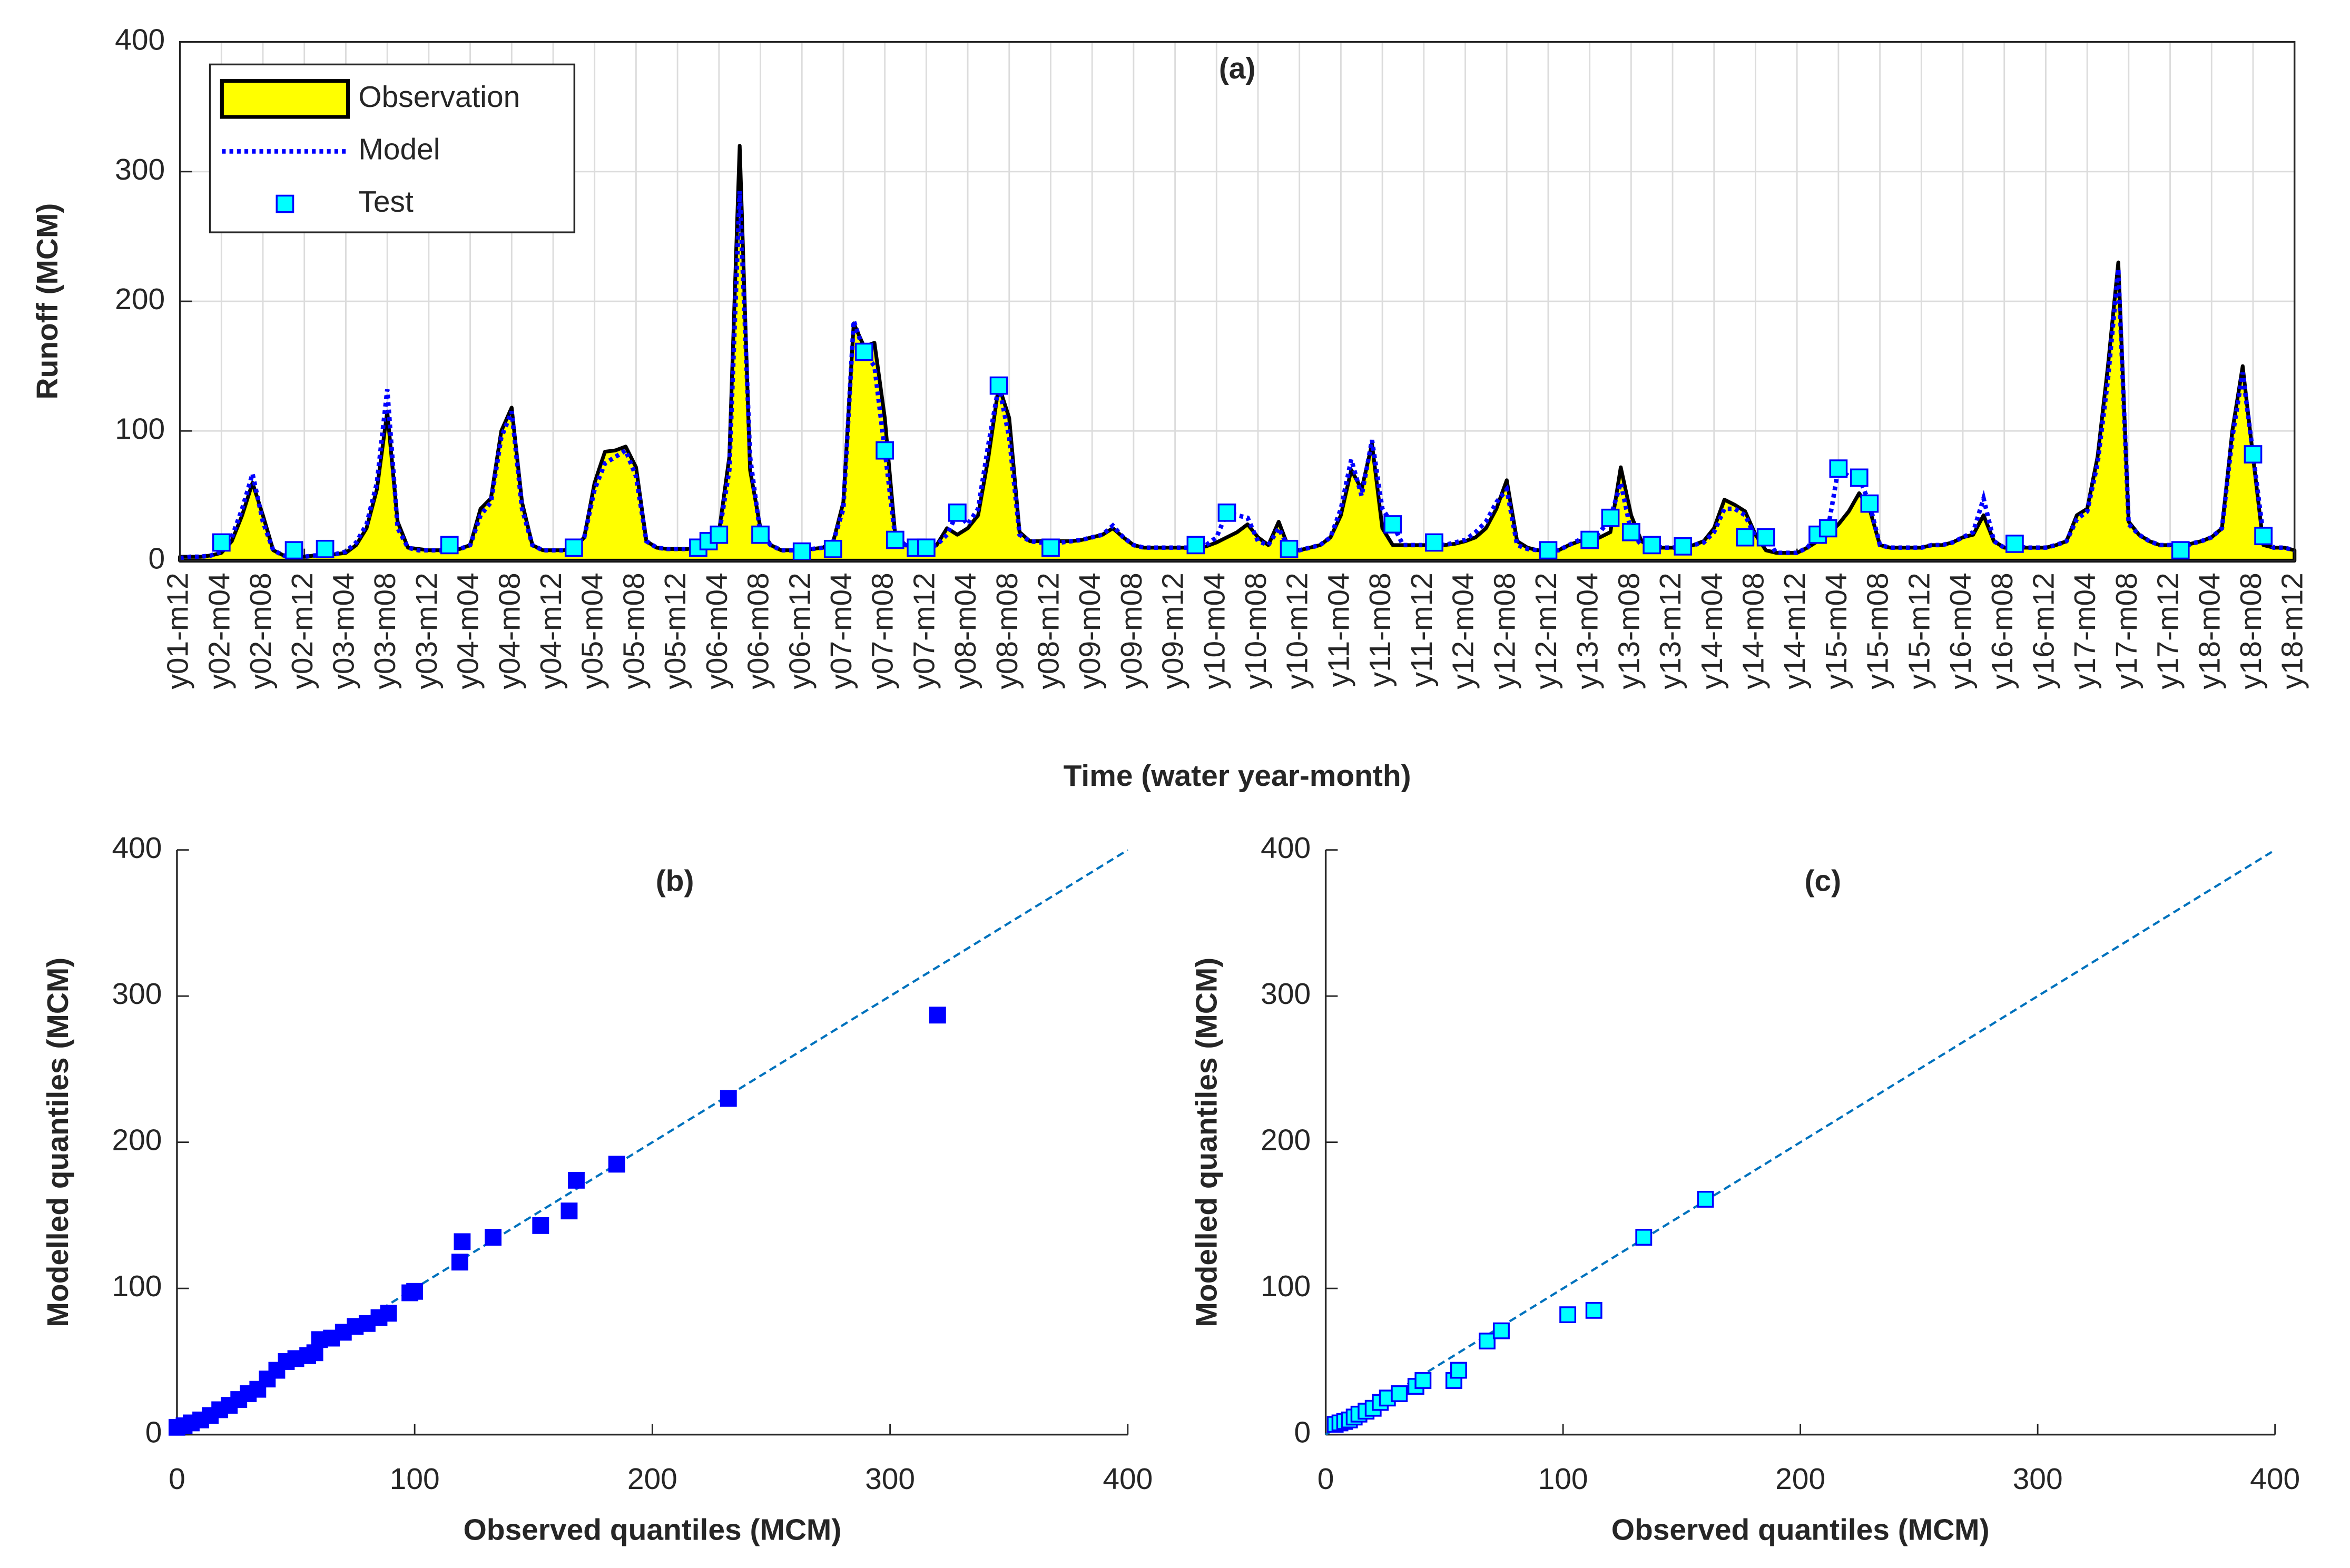  What do you see at coordinates (1670, 631) in the screenshot?
I see `x-tick-label: y13-m12` at bounding box center [1670, 631].